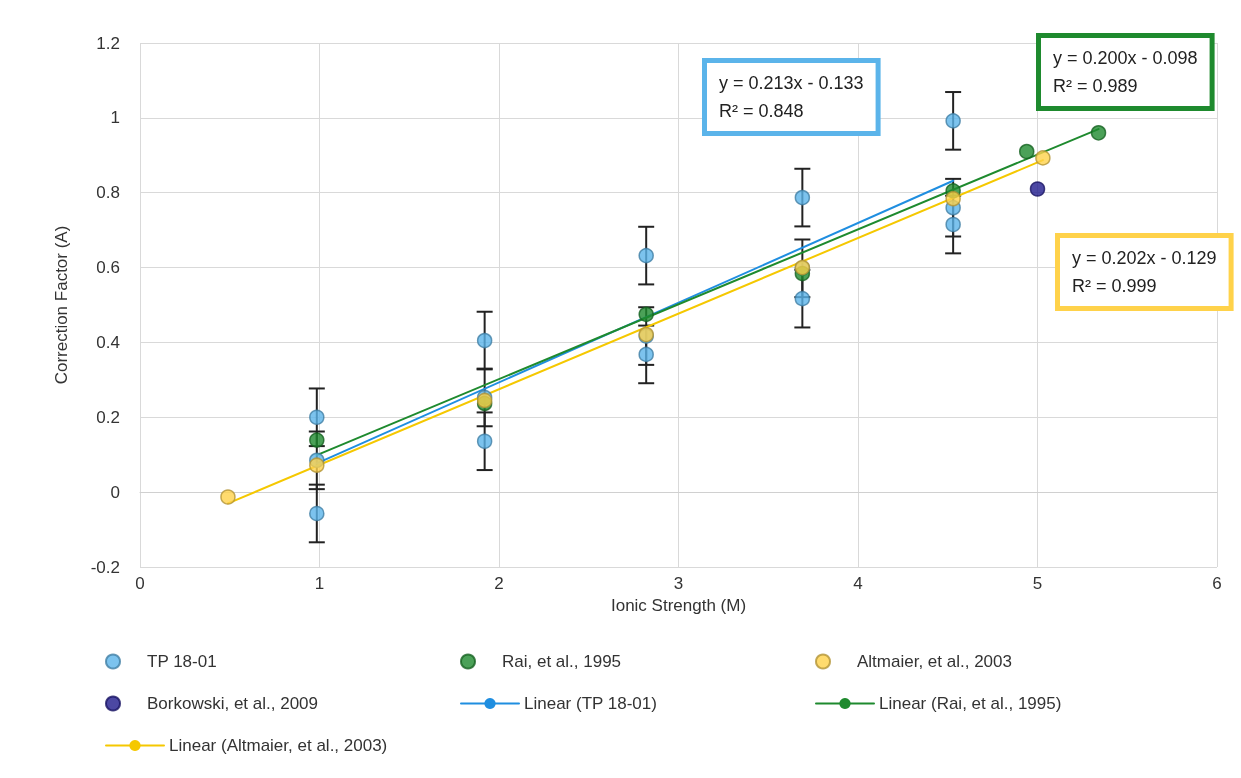 This screenshot has width=1241, height=778. What do you see at coordinates (115, 118) in the screenshot?
I see `y-tick-label: 1` at bounding box center [115, 118].